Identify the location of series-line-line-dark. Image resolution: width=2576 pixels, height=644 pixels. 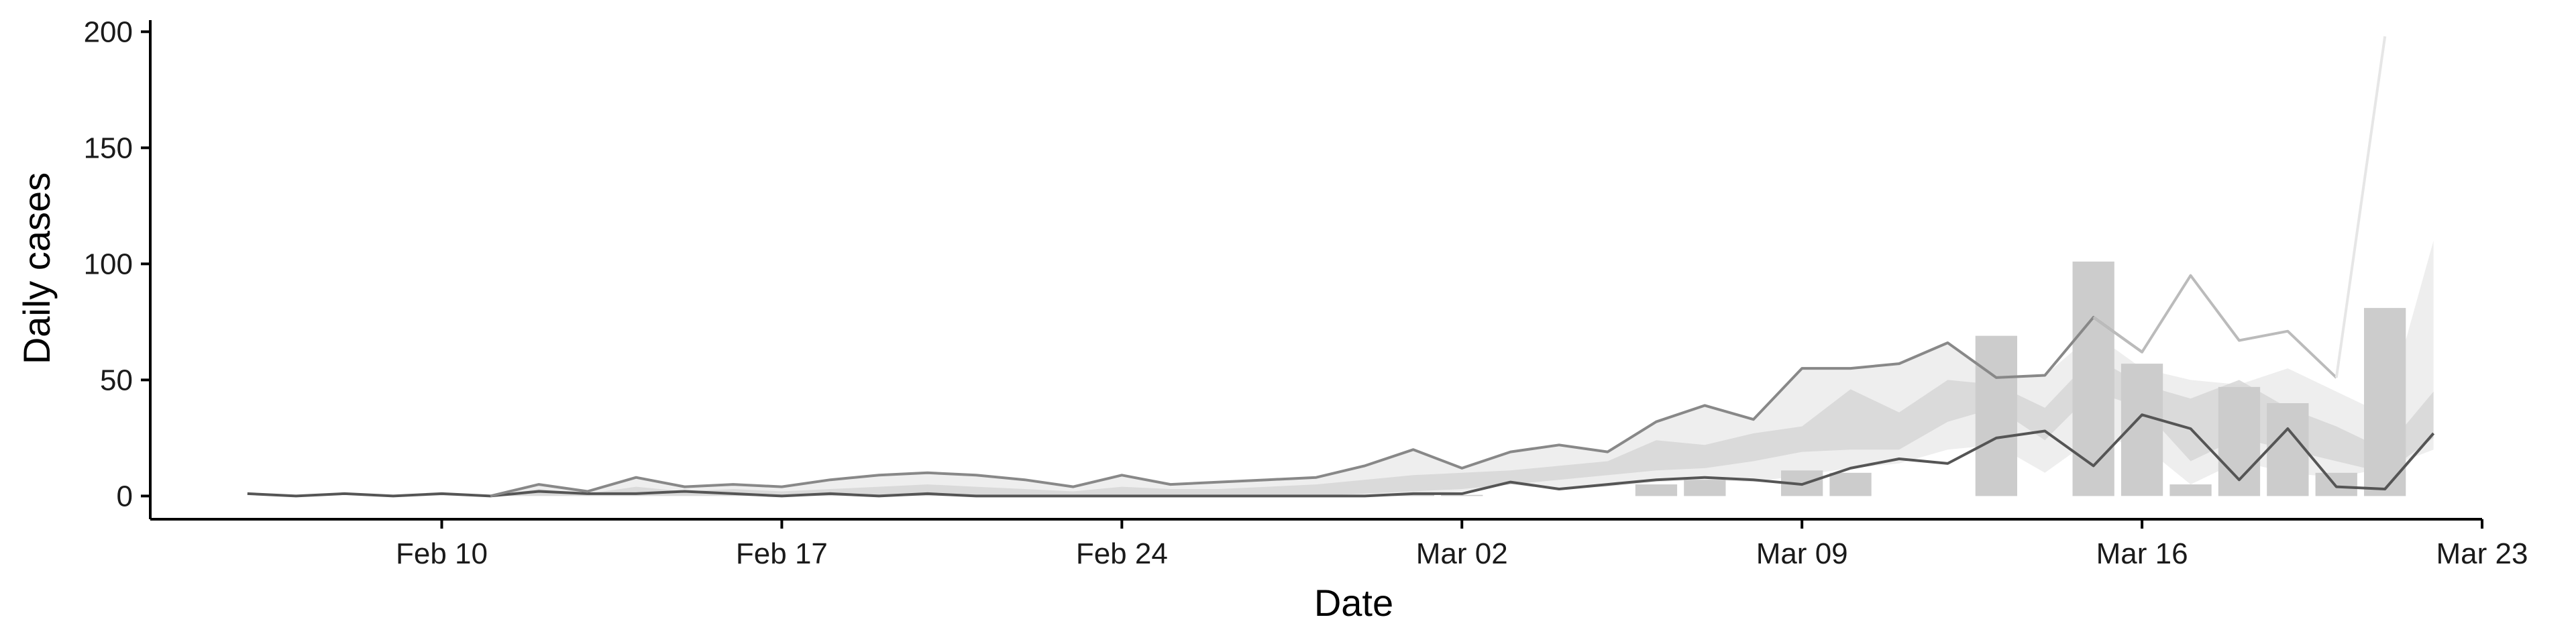
(1341, 455).